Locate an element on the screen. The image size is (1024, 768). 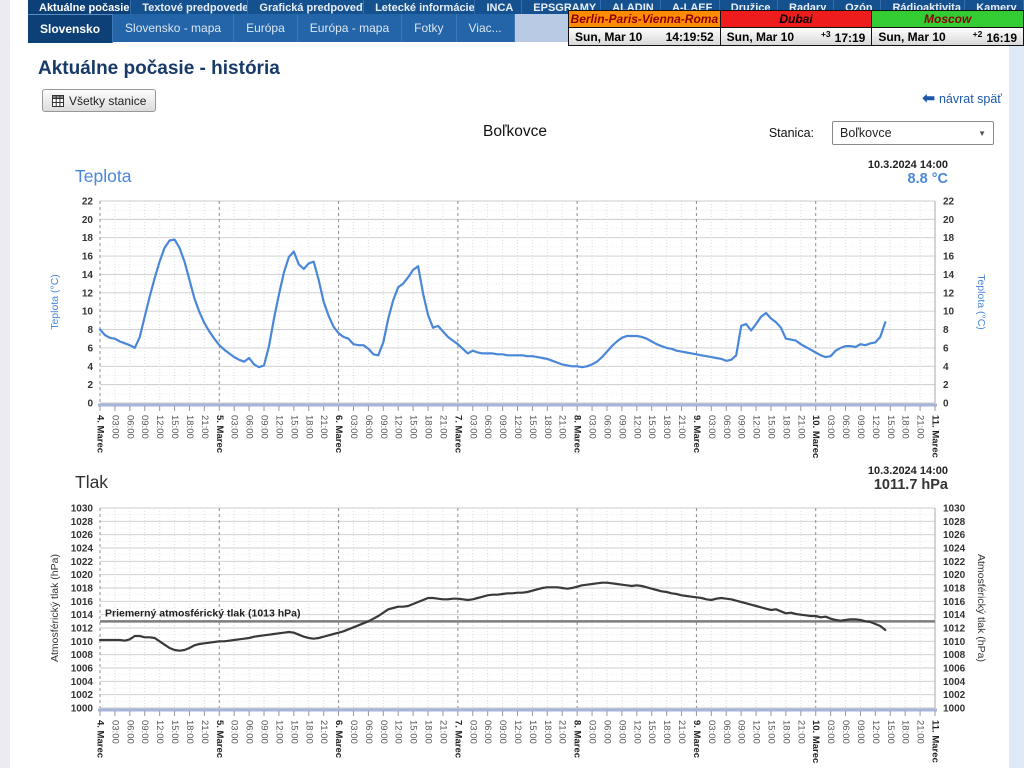
clock-time-row: Sun, Mar 10 +3 17:19 is located at coordinates (796, 36).